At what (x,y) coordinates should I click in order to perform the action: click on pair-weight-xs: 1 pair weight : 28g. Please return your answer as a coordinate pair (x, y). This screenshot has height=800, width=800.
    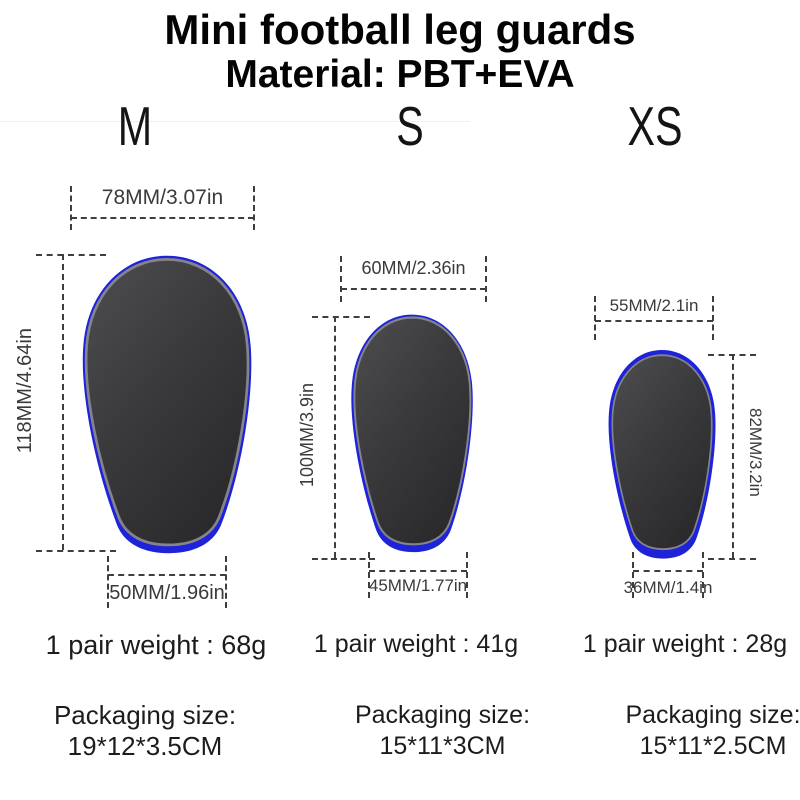
    Looking at the image, I should click on (685, 644).